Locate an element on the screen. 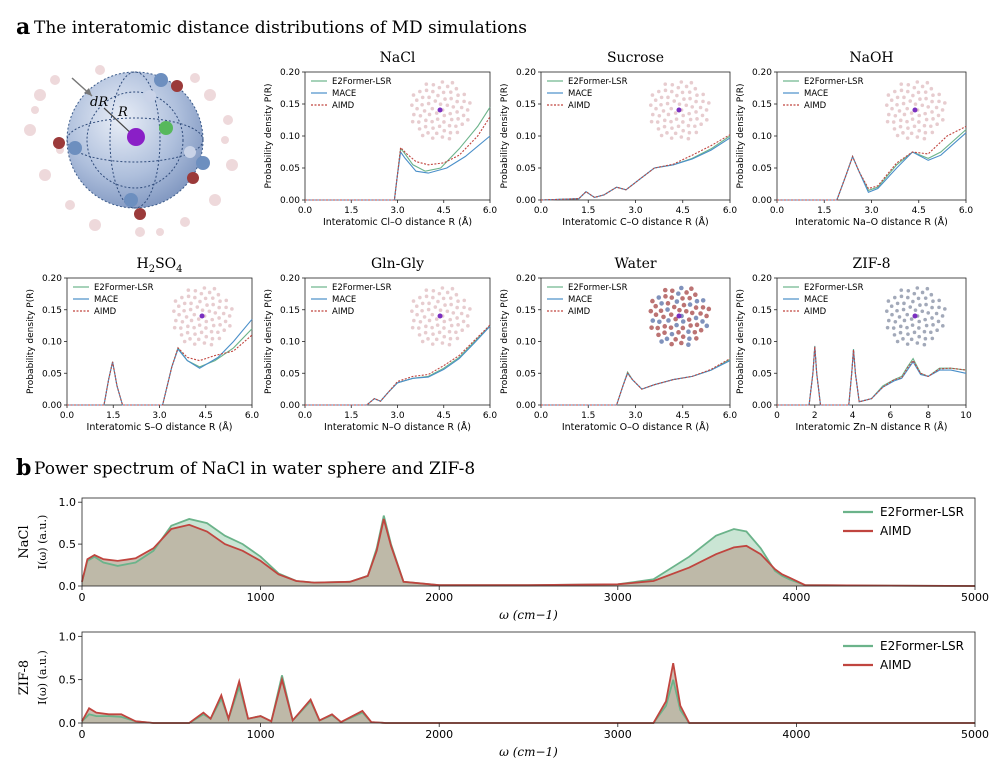  legend-label: MACE is located at coordinates (816, 94).